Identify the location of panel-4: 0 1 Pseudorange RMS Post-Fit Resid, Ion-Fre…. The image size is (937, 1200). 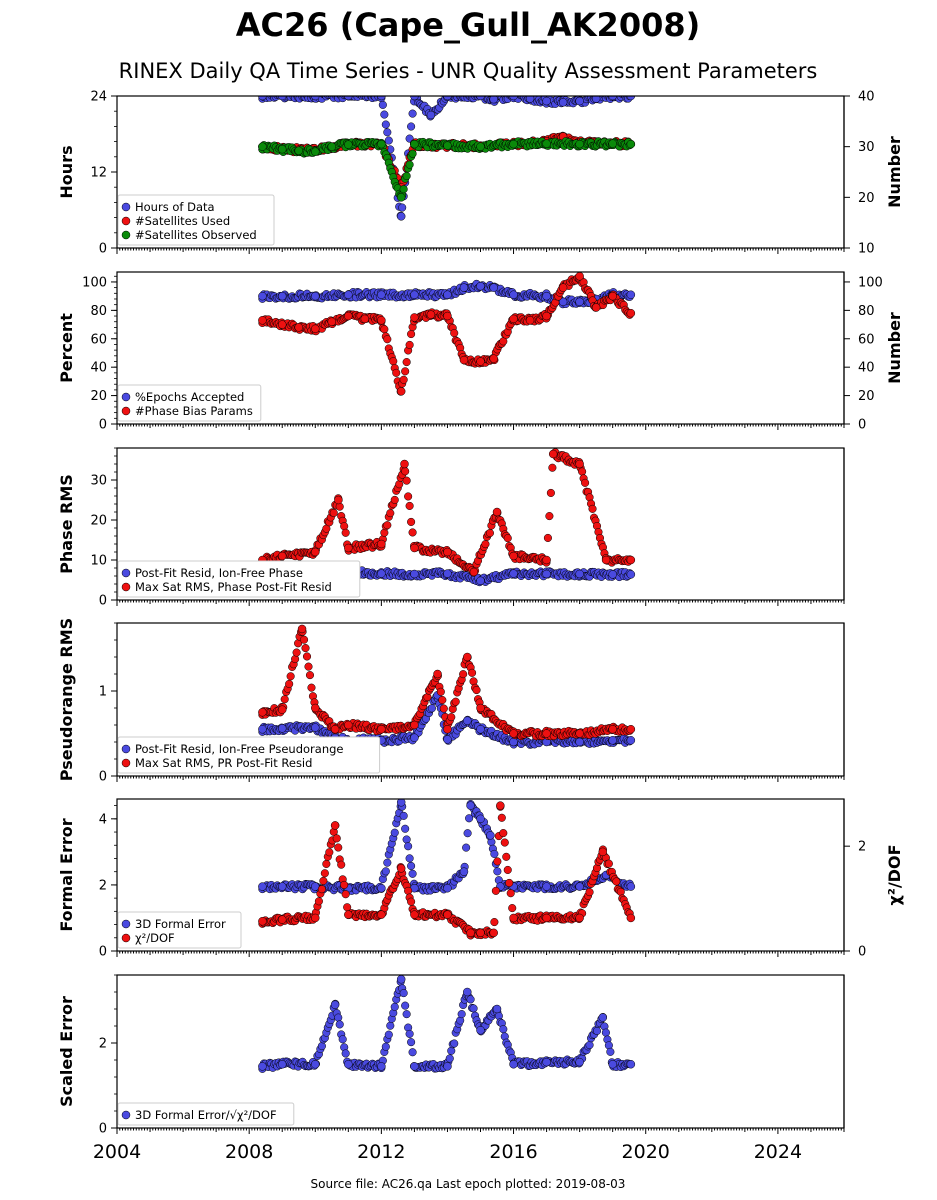
(451, 701).